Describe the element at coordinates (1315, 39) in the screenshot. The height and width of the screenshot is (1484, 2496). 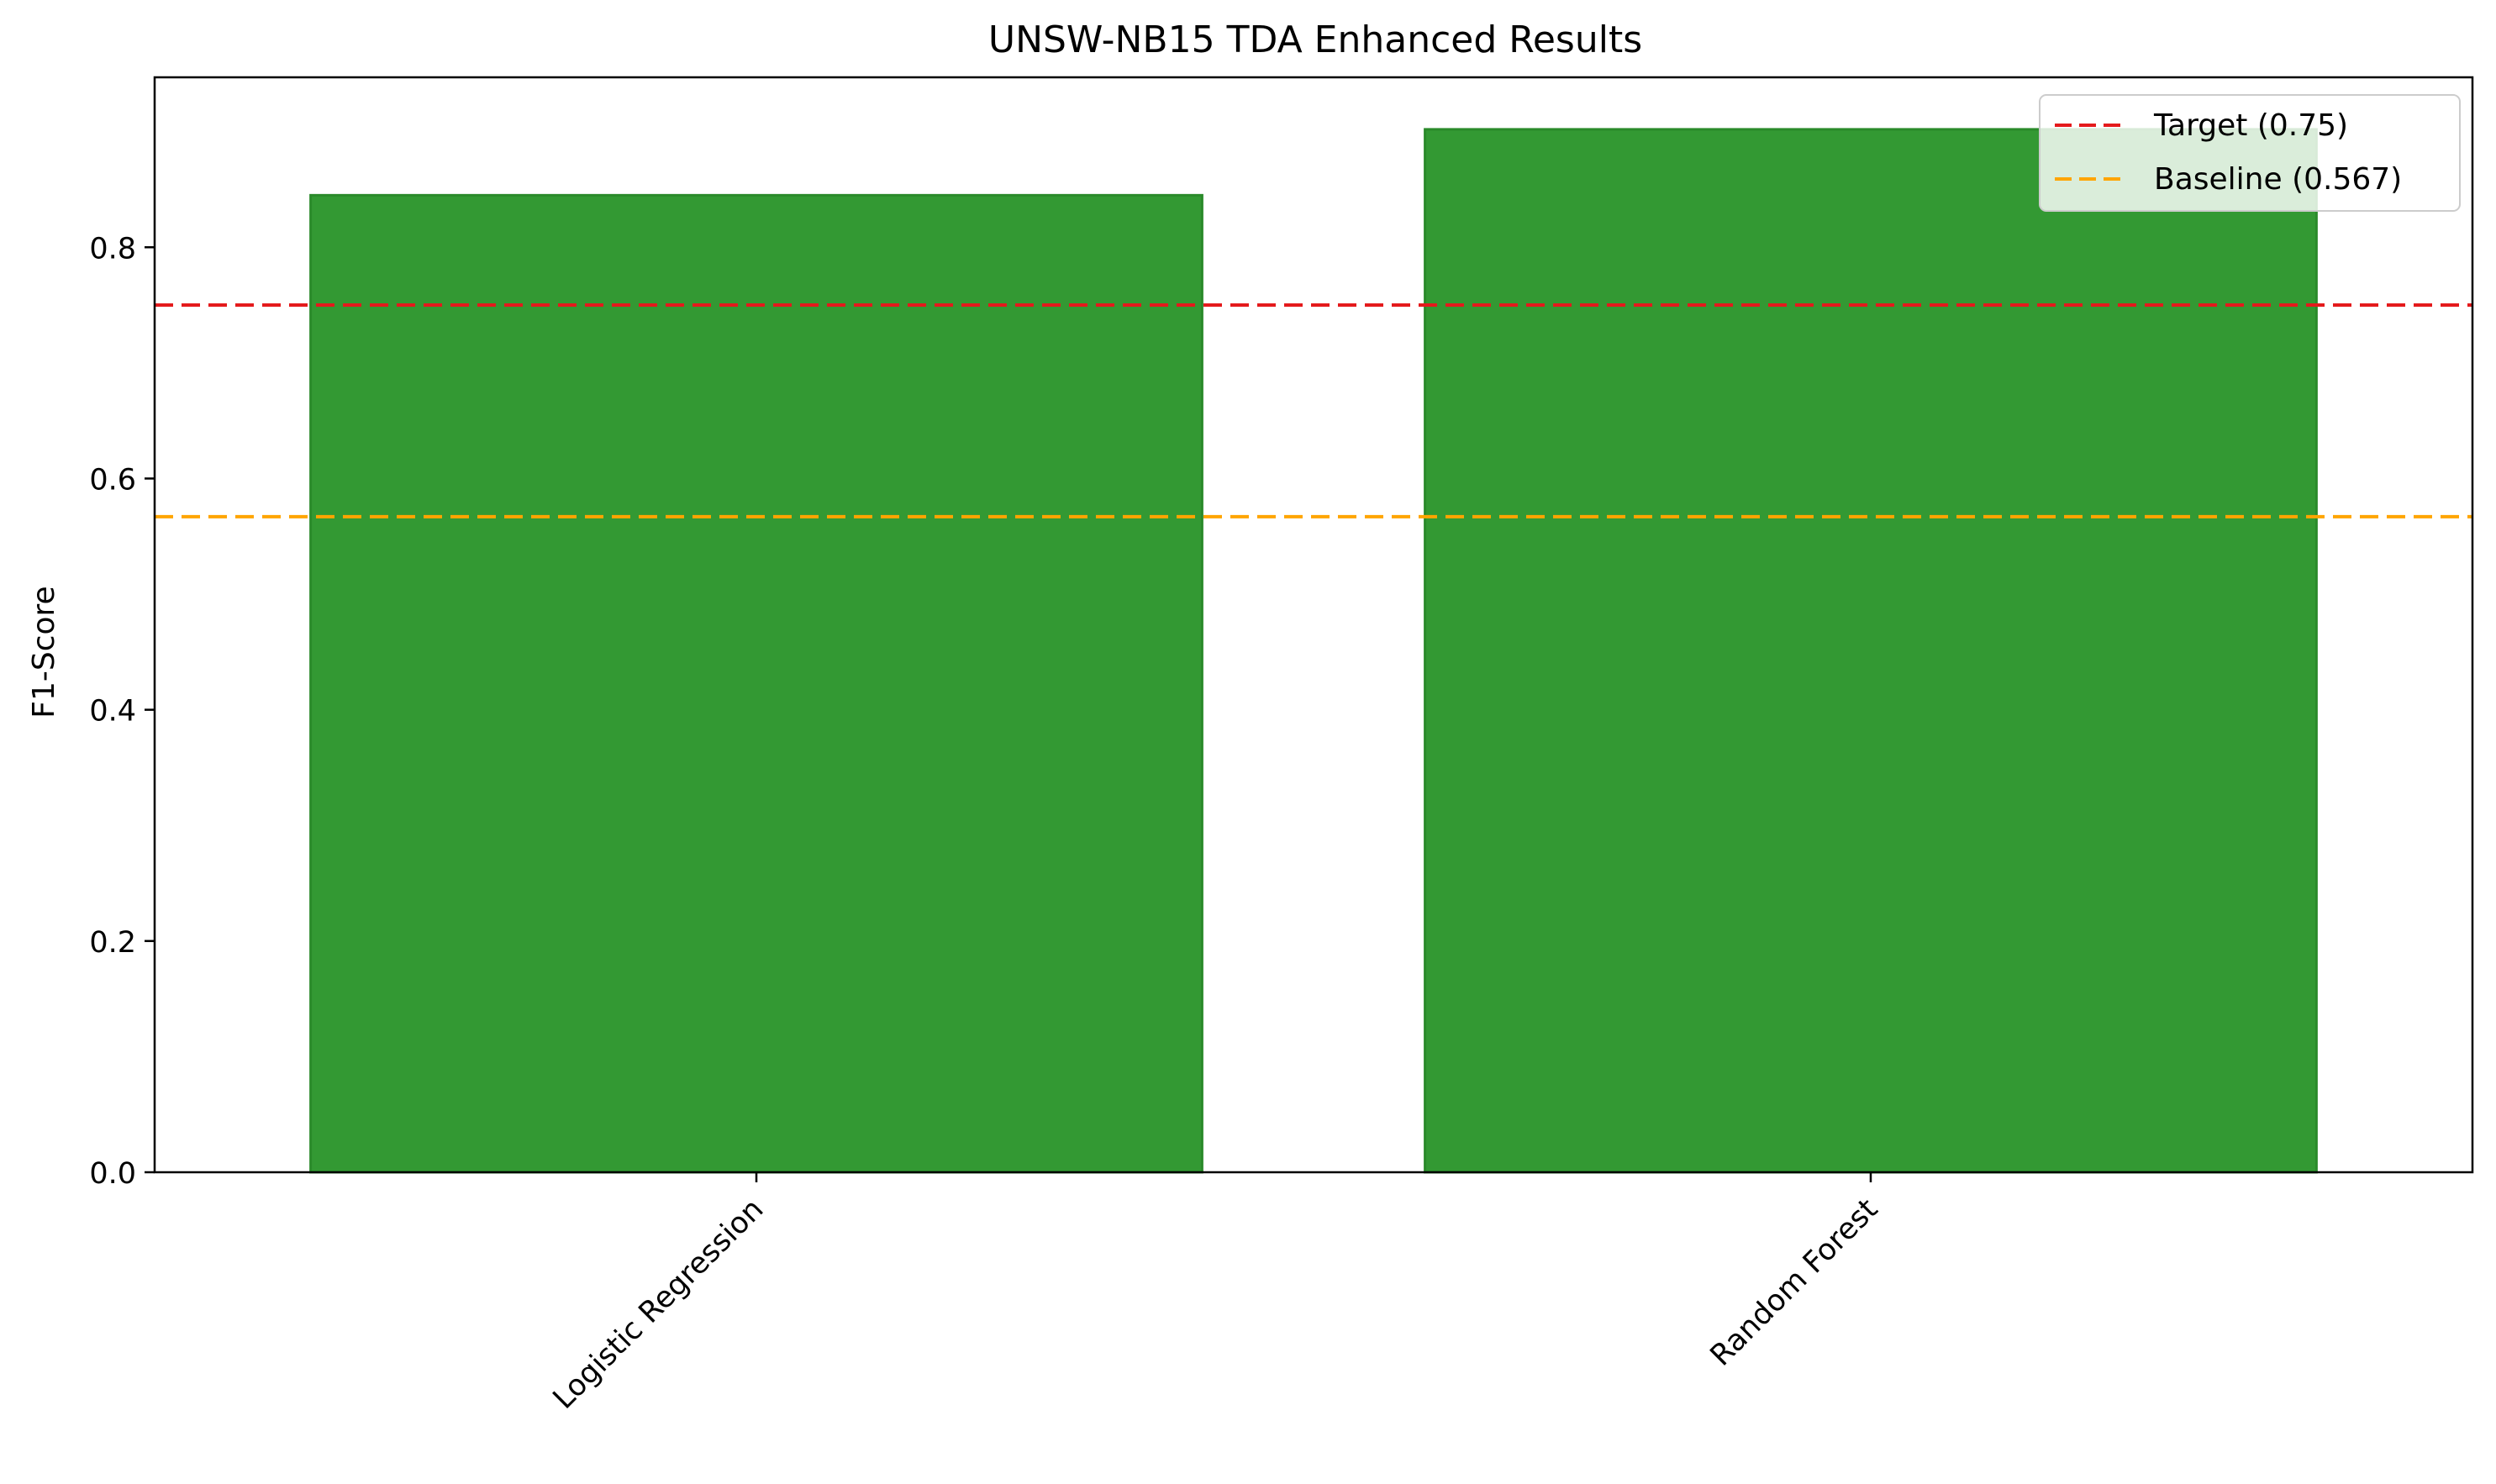
I see `chart-title: UNSW-NB15 TDA Enhanced Results` at that location.